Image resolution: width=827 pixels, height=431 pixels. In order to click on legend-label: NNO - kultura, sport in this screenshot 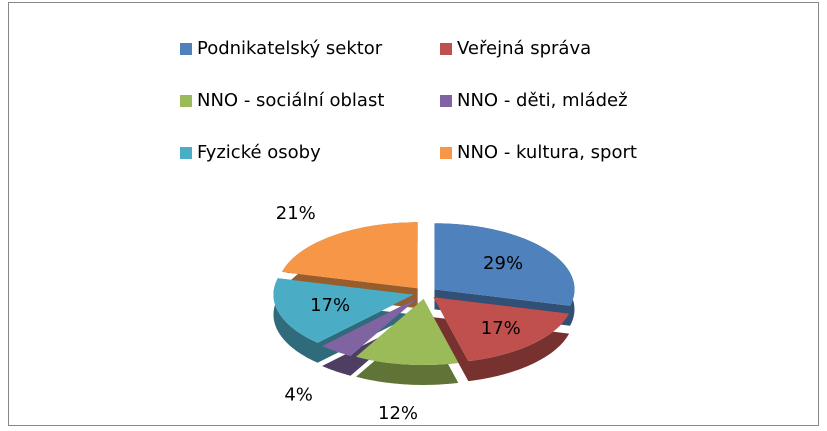, I will do `click(547, 152)`.